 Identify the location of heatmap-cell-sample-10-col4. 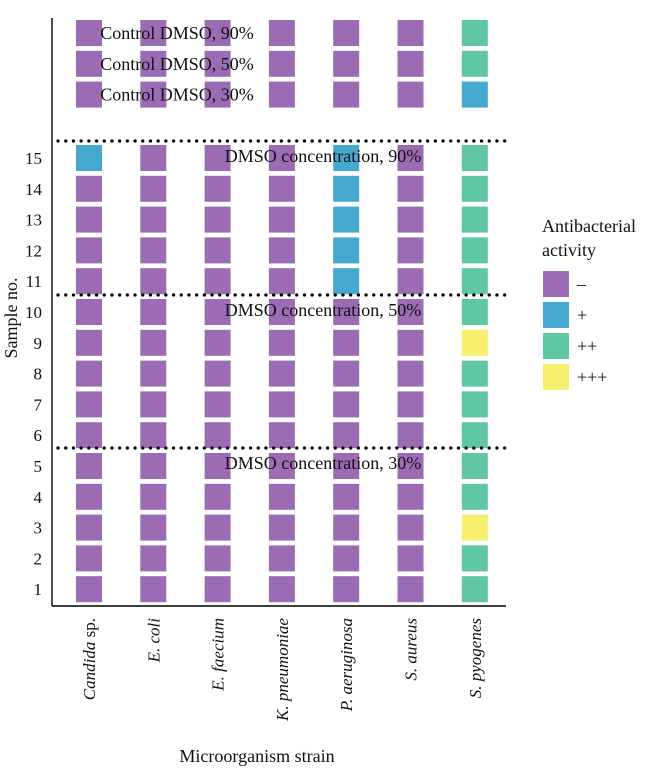
(281, 312).